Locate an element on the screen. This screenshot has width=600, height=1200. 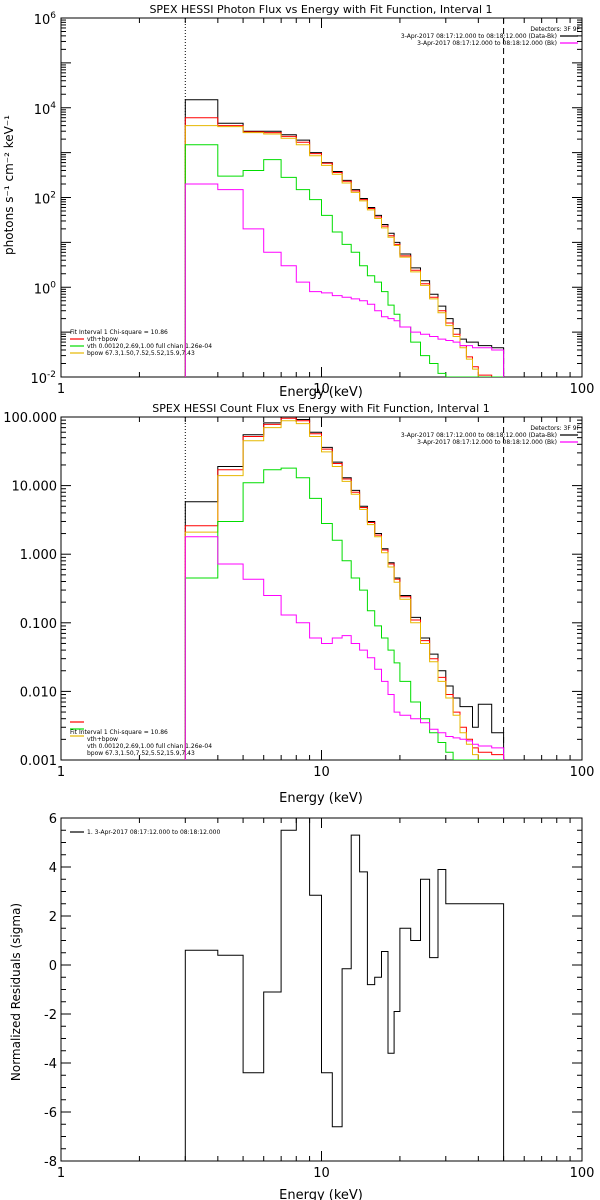
panel2-y-tick-label: 0.010 is located at coordinates (38, 692).